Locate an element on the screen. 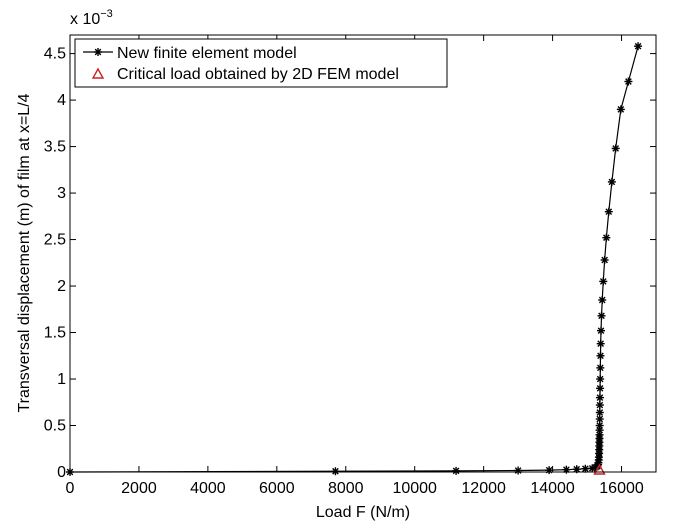 The image size is (673, 524). x-tick-label: 4000 is located at coordinates (208, 488).